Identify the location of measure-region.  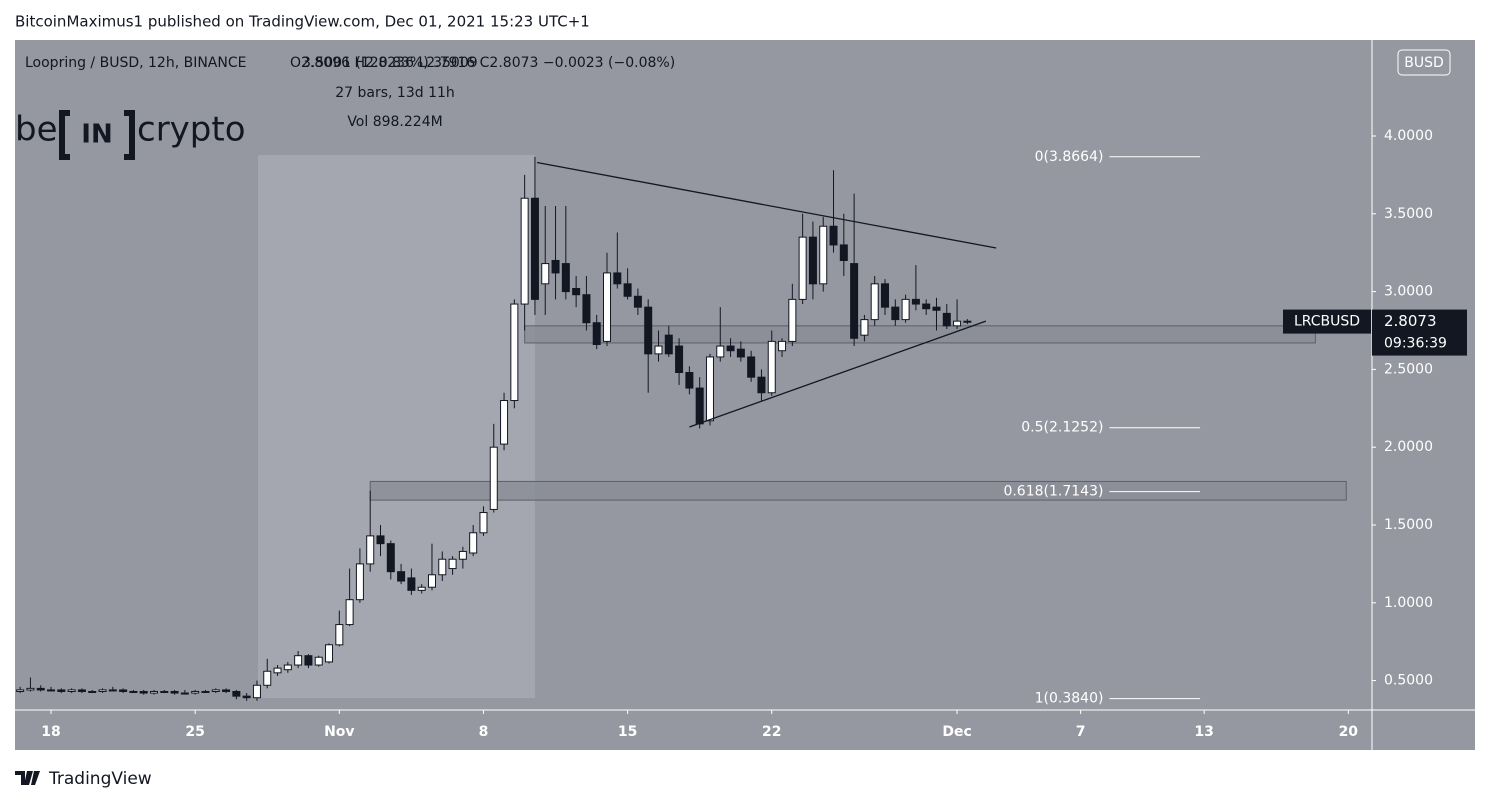
(396, 426).